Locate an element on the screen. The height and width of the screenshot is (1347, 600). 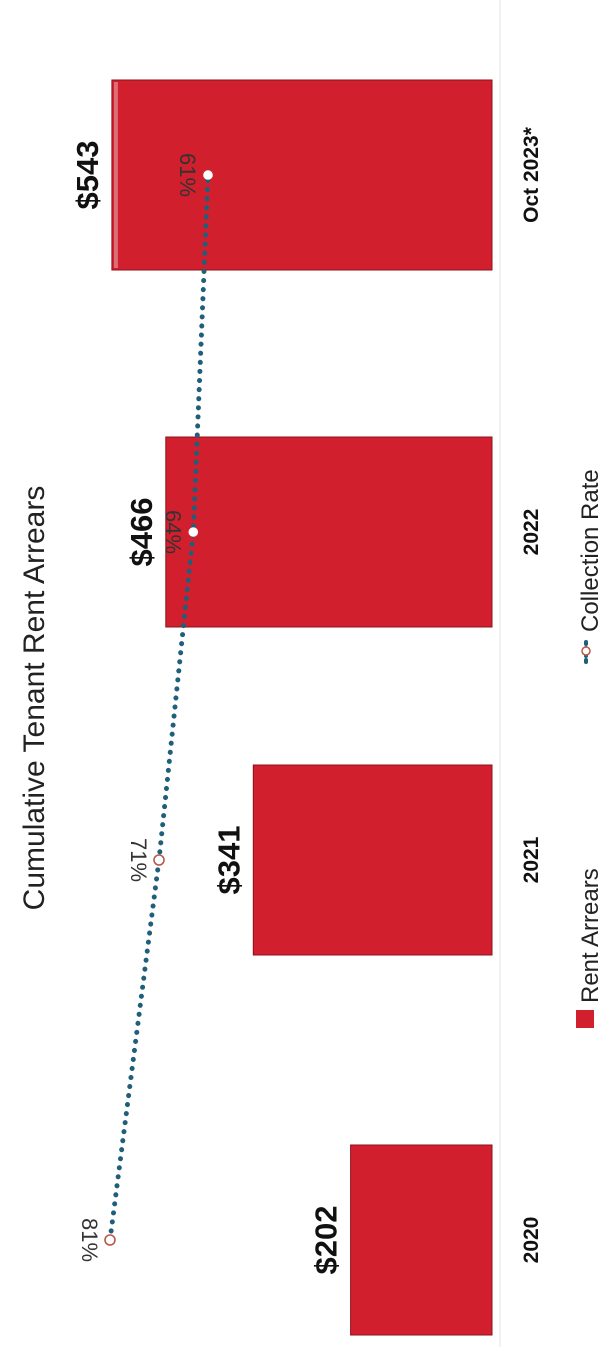
legend-swatch-rent-arrears is located at coordinates (585, 1019).